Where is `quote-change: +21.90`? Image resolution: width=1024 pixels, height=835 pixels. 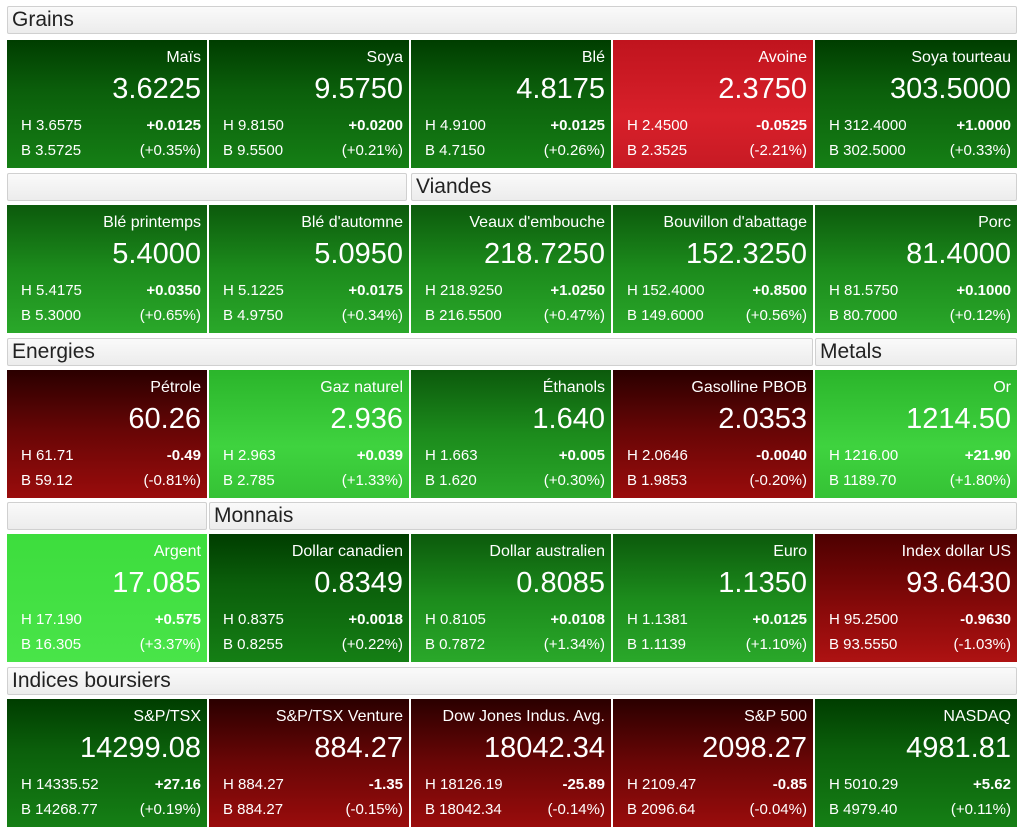 quote-change: +21.90 is located at coordinates (987, 455).